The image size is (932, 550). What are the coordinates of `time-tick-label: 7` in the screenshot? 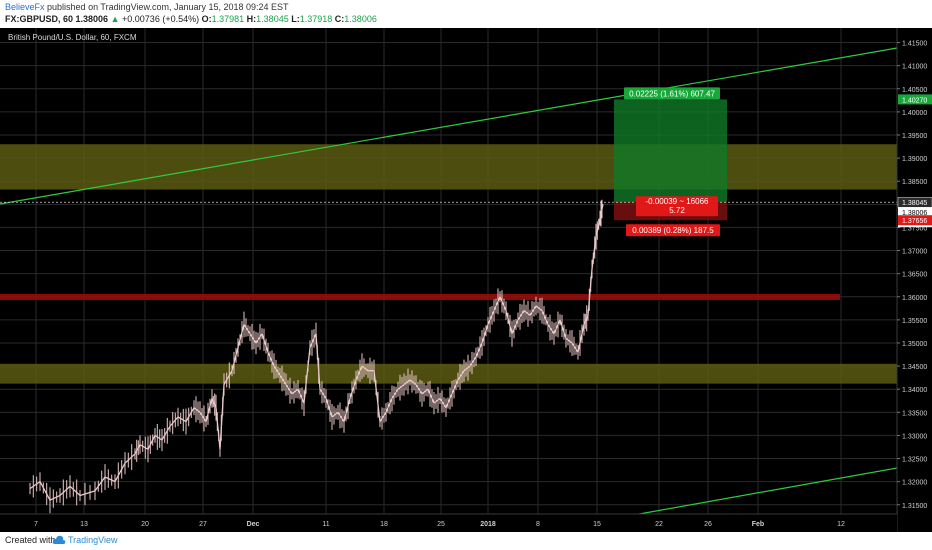 It's located at (36, 524).